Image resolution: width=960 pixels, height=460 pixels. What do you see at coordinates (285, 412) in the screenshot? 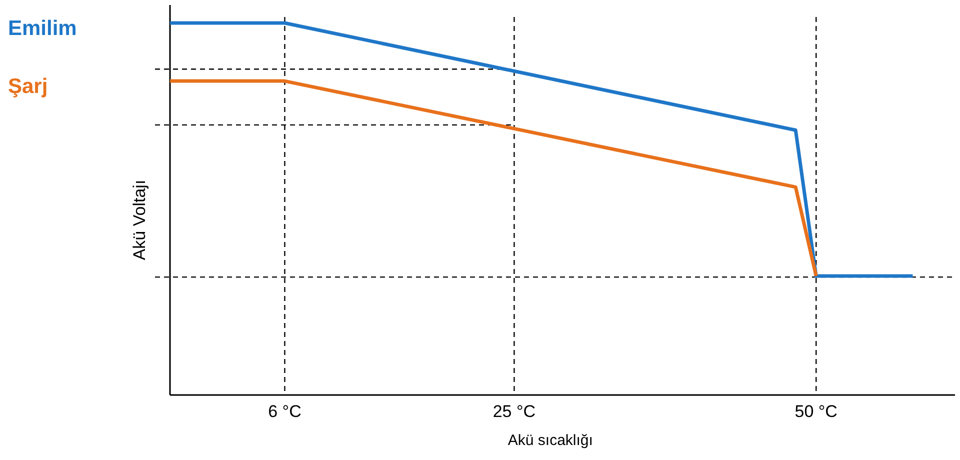
I see `x-tick-label: 6 °C` at bounding box center [285, 412].